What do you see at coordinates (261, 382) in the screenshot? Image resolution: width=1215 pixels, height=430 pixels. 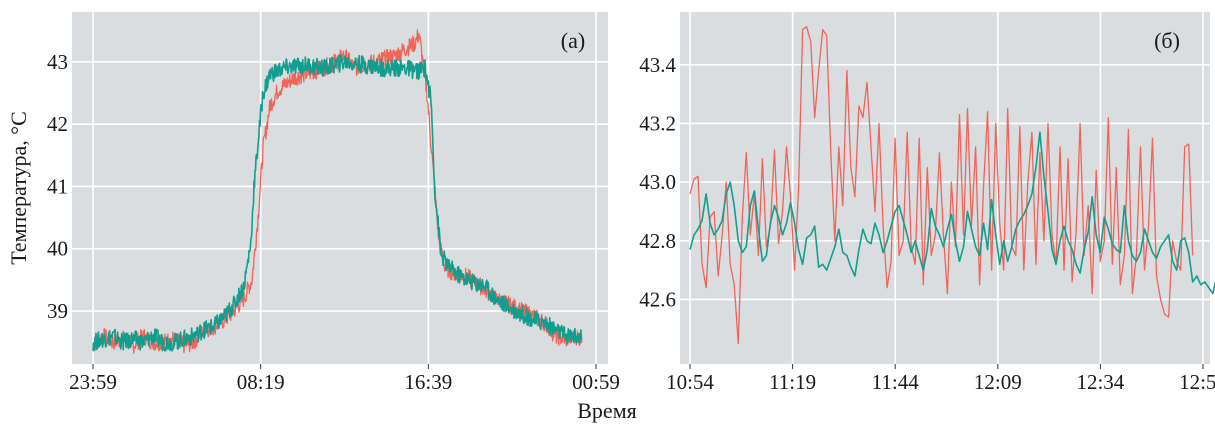 I see `x-tick-label: 08:19` at bounding box center [261, 382].